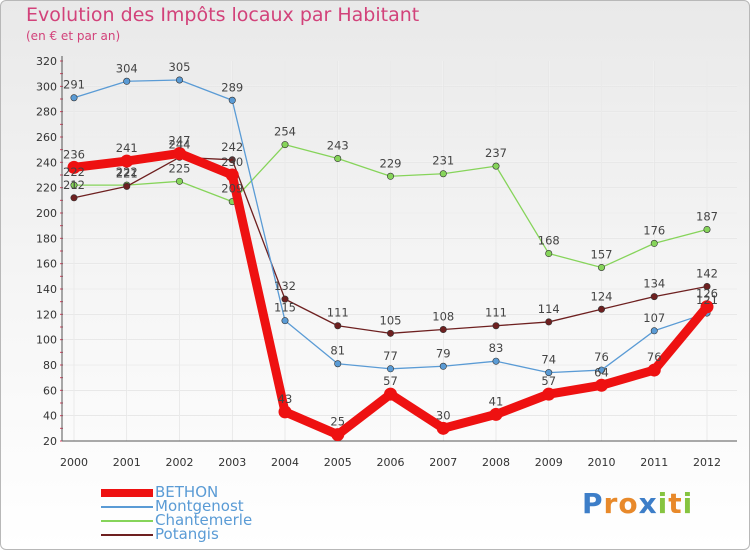 This screenshot has width=750, height=550. Describe the element at coordinates (285, 462) in the screenshot. I see `x-tick-label: 2004` at that location.